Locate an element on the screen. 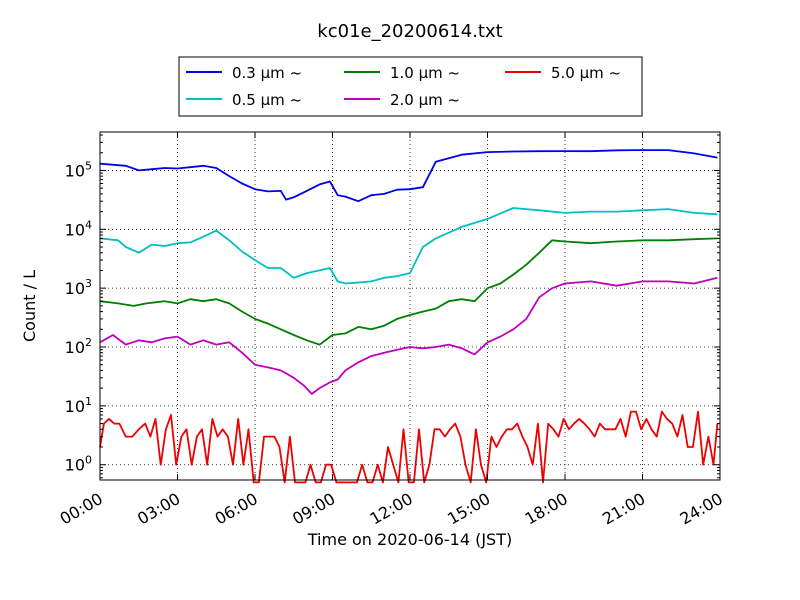 The height and width of the screenshot is (600, 800). legend-label-2: 1.0 μm ~ is located at coordinates (425, 73).